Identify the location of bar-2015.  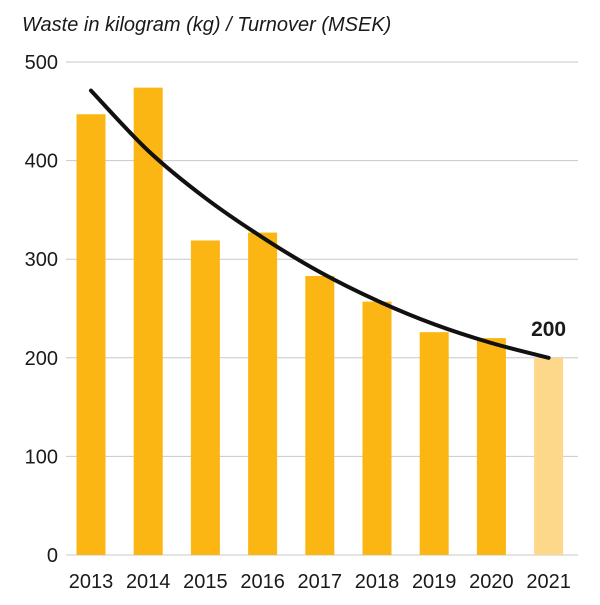
(205, 397).